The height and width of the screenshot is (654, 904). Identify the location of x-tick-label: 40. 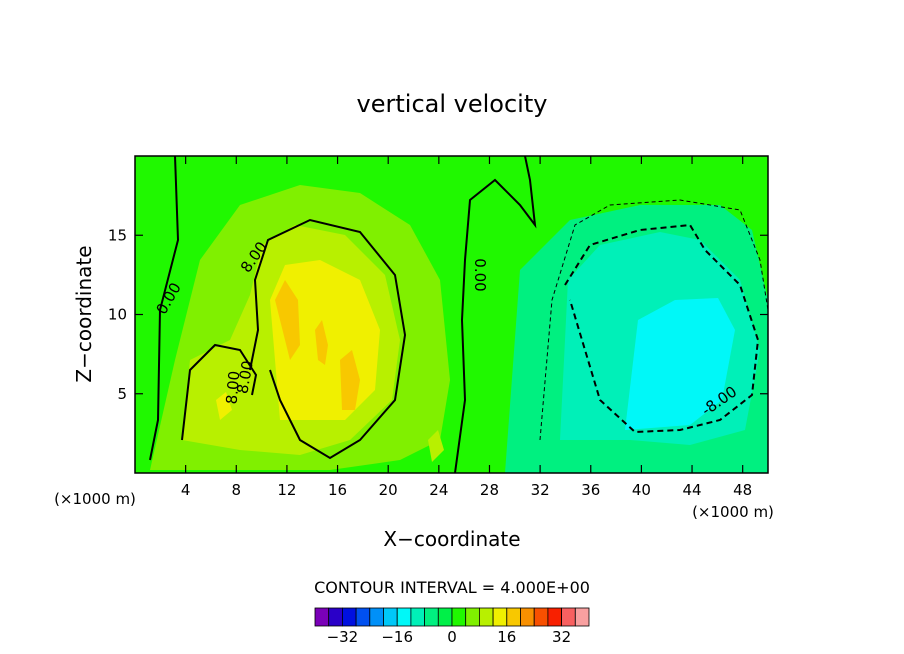
(641, 490).